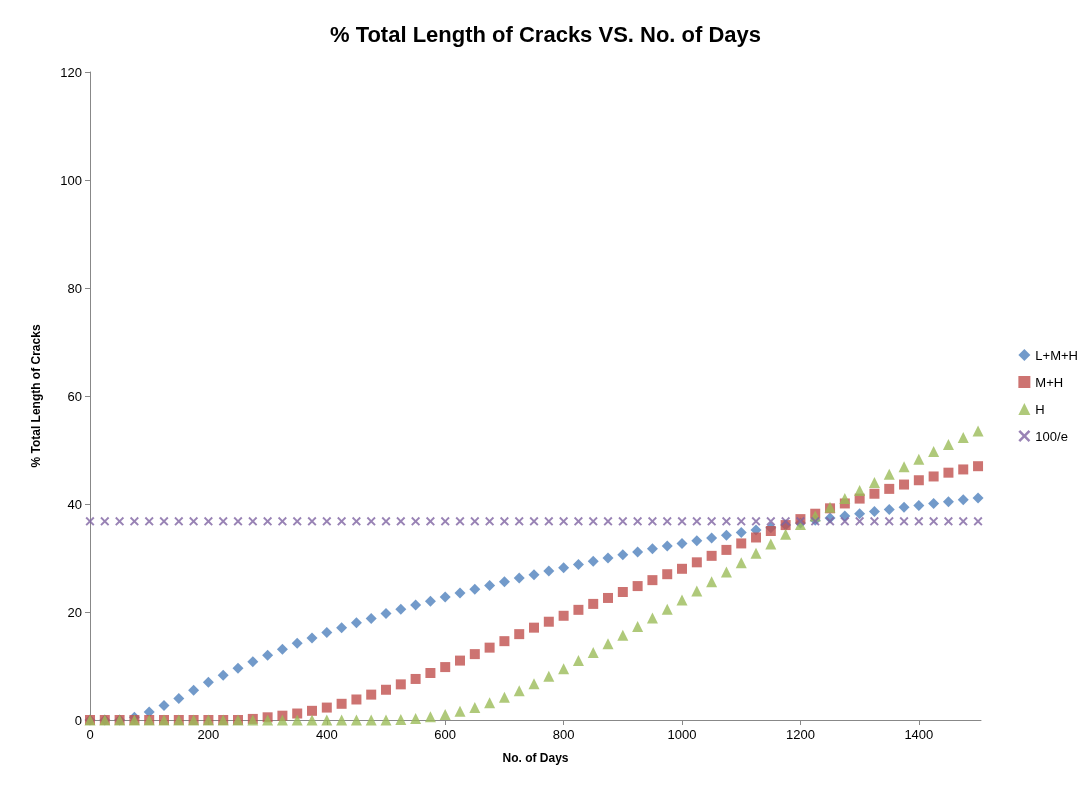 The height and width of the screenshot is (791, 1091). What do you see at coordinates (74, 504) in the screenshot?
I see `y-tick-label: 40` at bounding box center [74, 504].